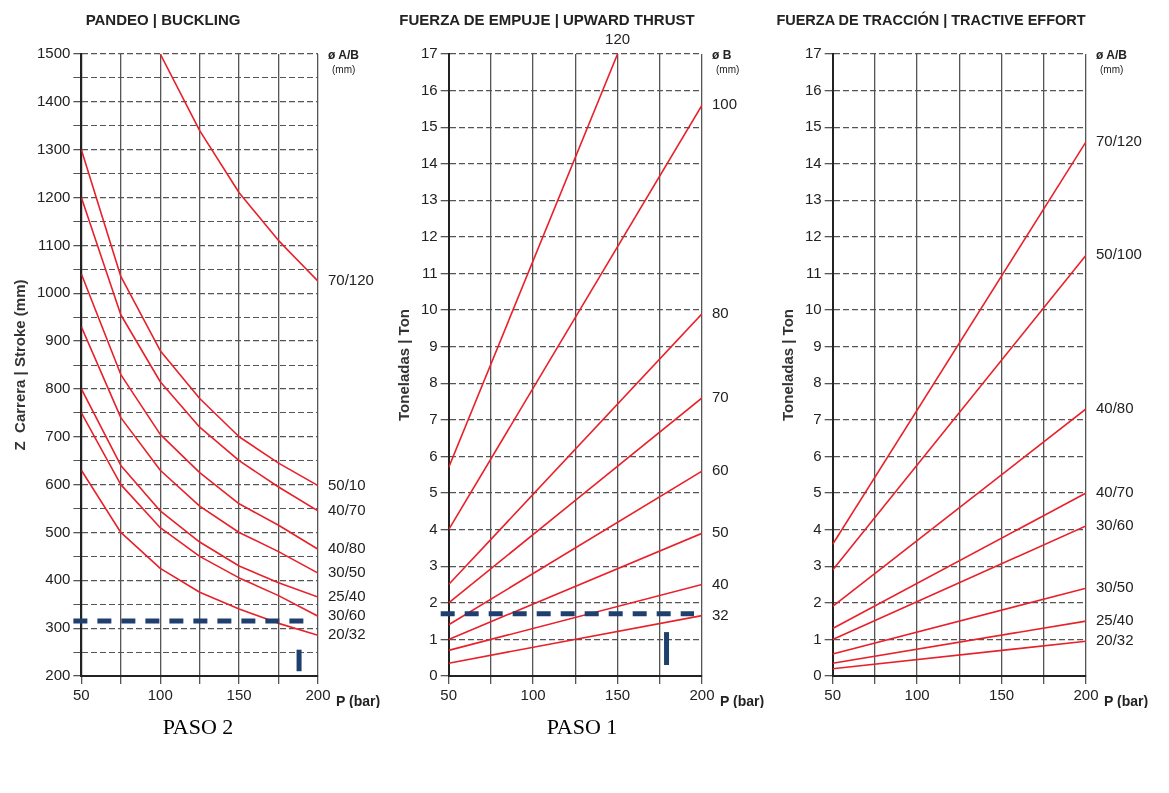 The width and height of the screenshot is (1169, 793). What do you see at coordinates (53, 292) in the screenshot?
I see `y-tick-label: 1000` at bounding box center [53, 292].